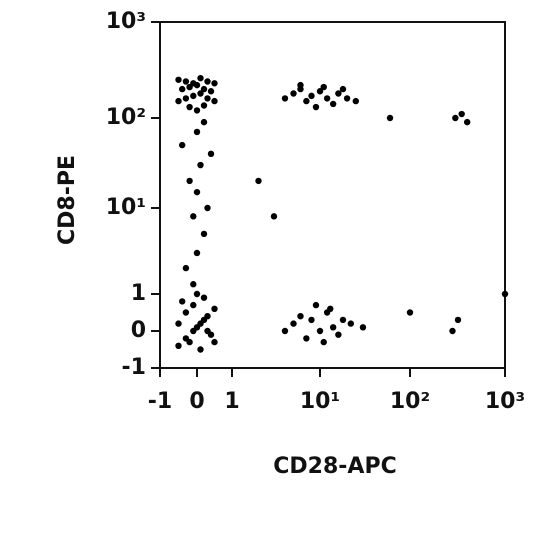  Describe the element at coordinates (231, 401) in the screenshot. I see `x-tick-label: 1` at that location.